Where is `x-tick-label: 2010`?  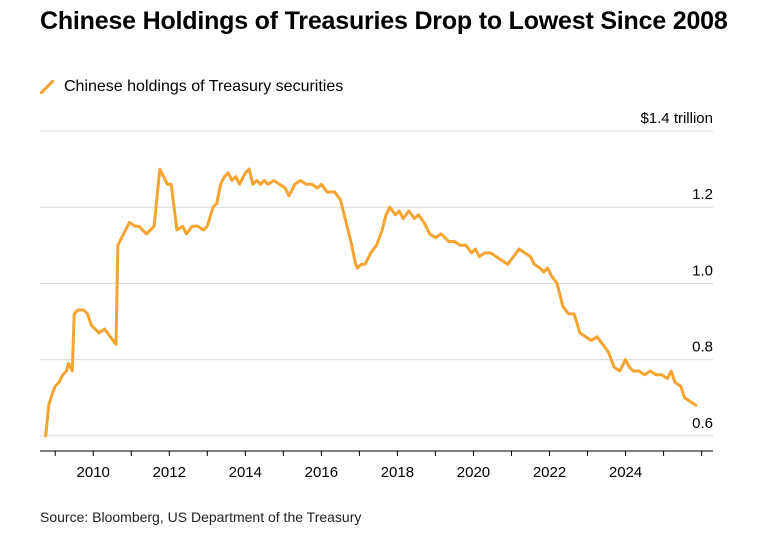 x-tick-label: 2010 is located at coordinates (93, 472).